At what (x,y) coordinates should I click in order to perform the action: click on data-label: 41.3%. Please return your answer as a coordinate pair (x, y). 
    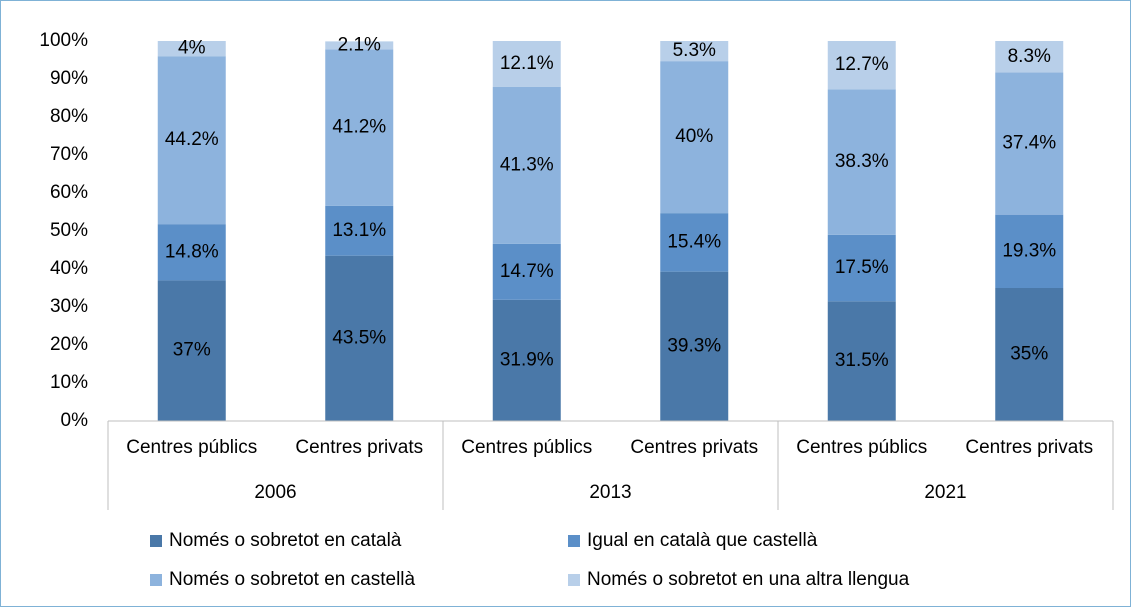
    Looking at the image, I should click on (527, 164).